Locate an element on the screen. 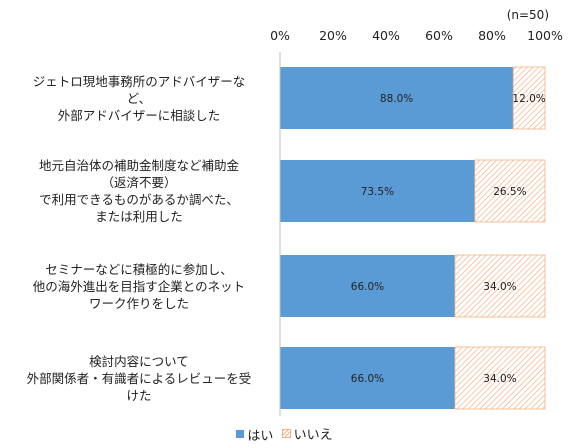 The width and height of the screenshot is (569, 448). data-label: 88.0% is located at coordinates (396, 99).